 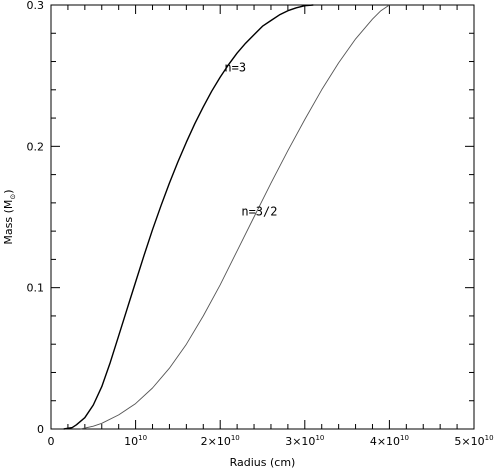 What do you see at coordinates (263, 462) in the screenshot?
I see `x-axis-title: Radius (cm)` at bounding box center [263, 462].